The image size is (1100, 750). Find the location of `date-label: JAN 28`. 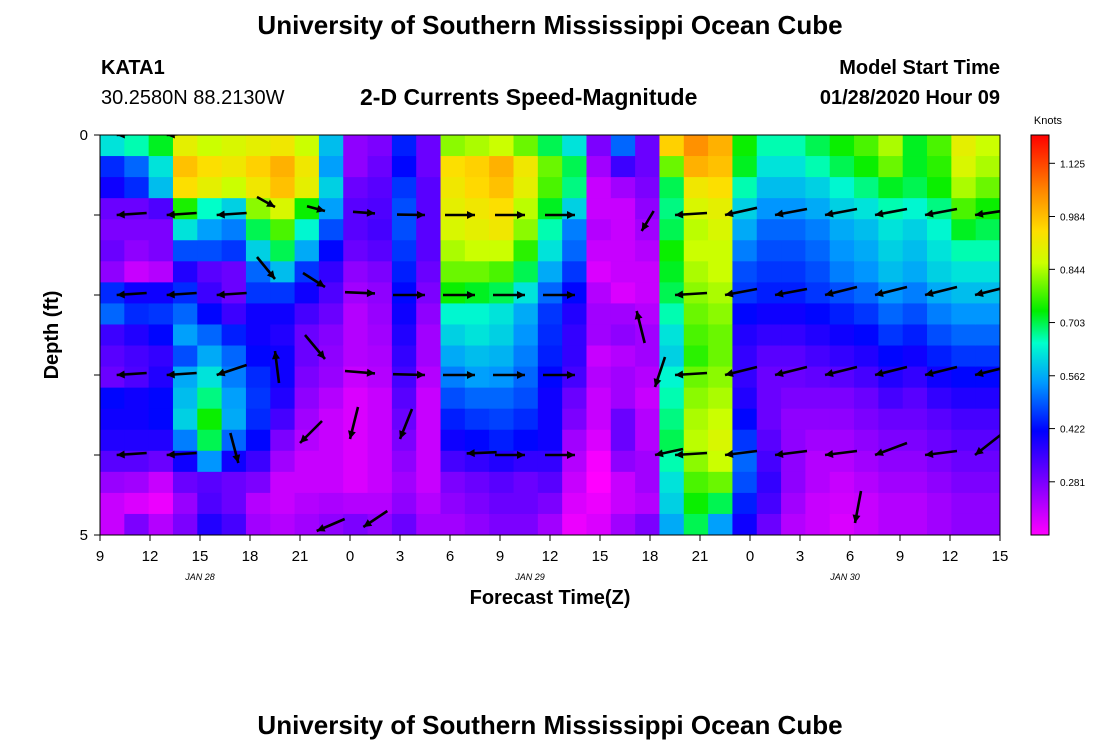

date-label: JAN 28 is located at coordinates (199, 577).